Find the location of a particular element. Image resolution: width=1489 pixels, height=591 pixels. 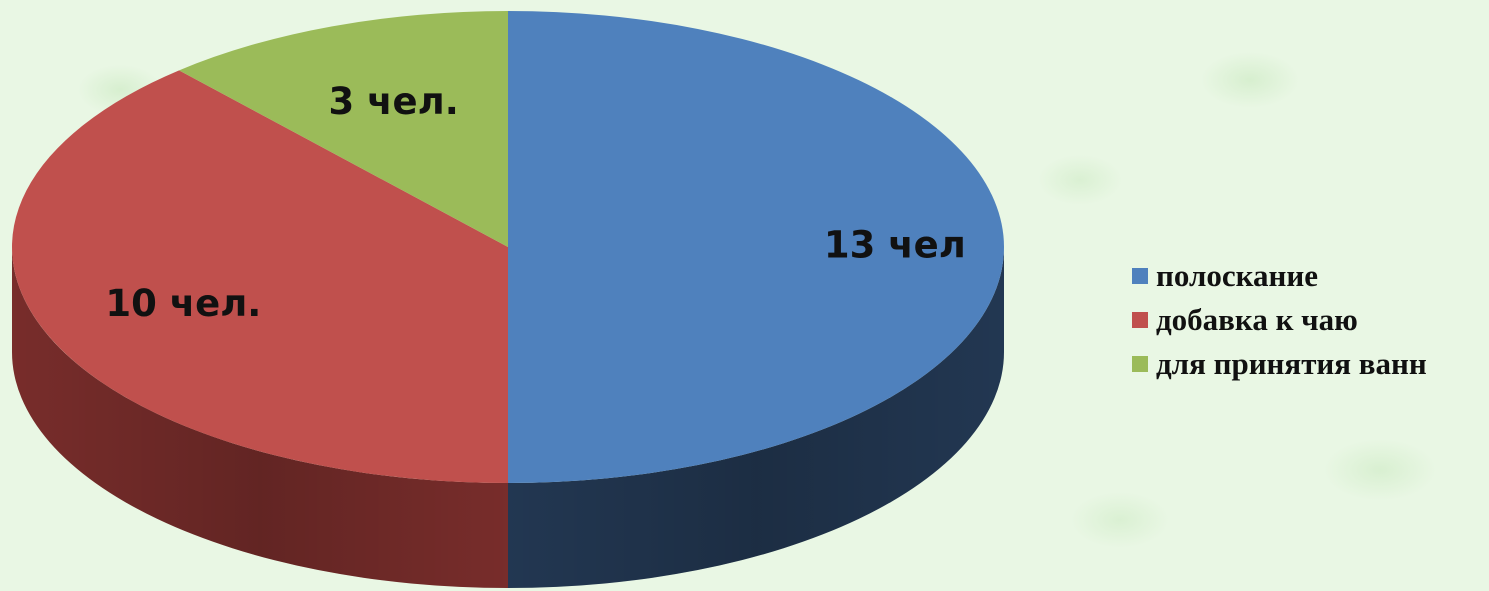

legend-item-0: полоскание is located at coordinates (1308, 276).